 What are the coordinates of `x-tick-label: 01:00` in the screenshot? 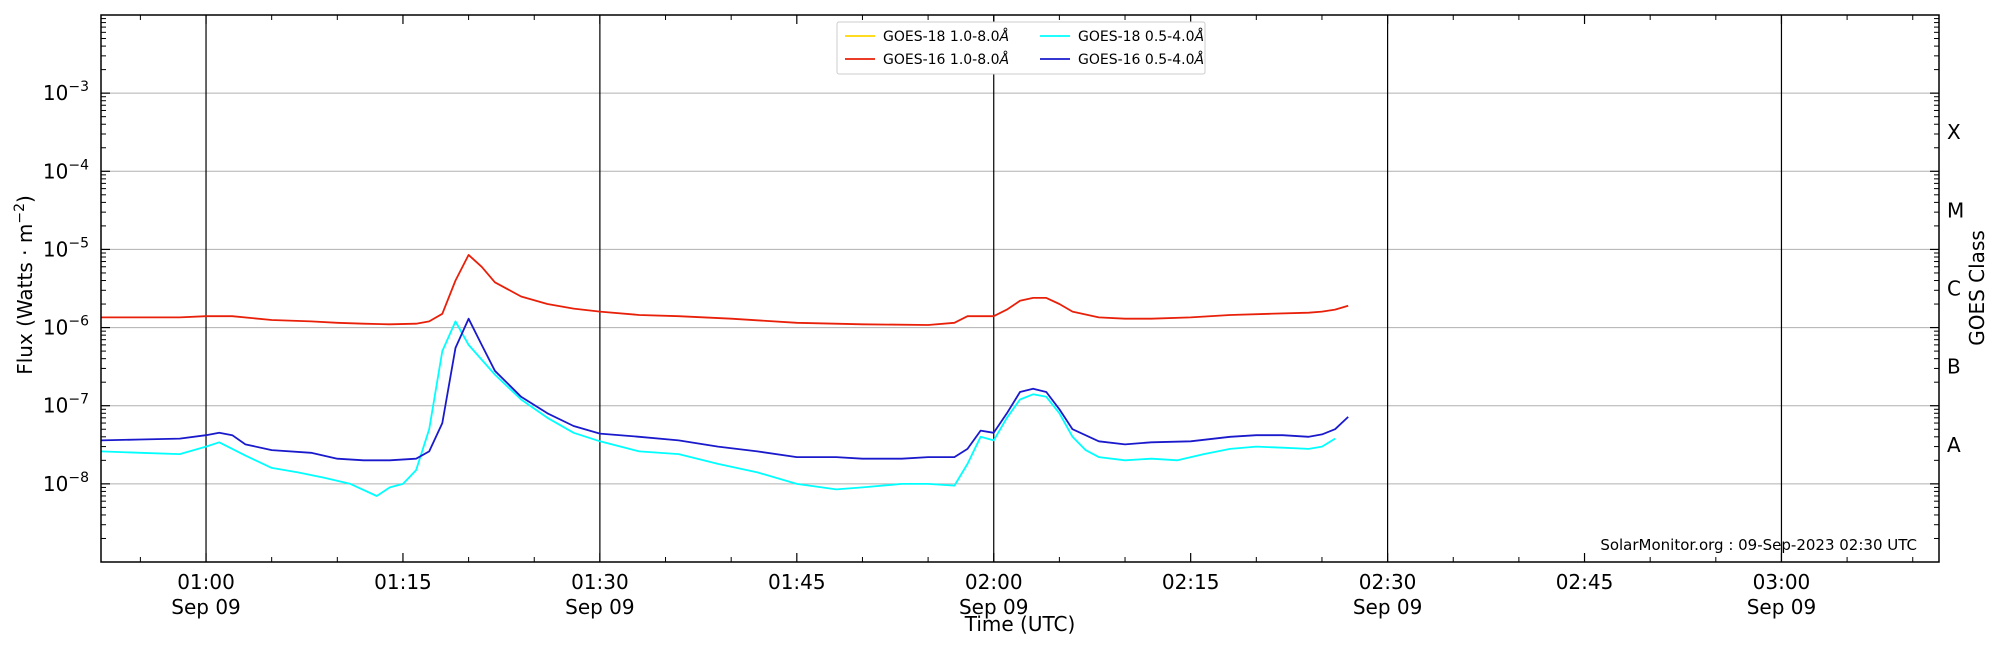 It's located at (206, 582).